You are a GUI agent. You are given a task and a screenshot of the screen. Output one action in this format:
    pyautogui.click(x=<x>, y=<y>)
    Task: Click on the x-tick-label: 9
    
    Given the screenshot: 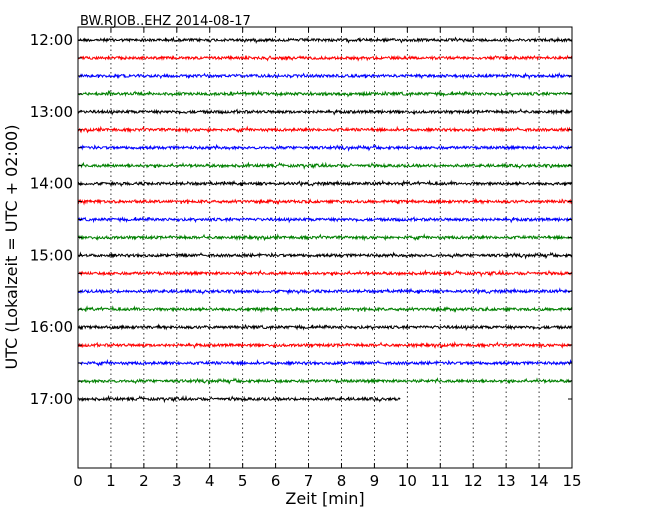 What is the action you would take?
    pyautogui.click(x=375, y=481)
    